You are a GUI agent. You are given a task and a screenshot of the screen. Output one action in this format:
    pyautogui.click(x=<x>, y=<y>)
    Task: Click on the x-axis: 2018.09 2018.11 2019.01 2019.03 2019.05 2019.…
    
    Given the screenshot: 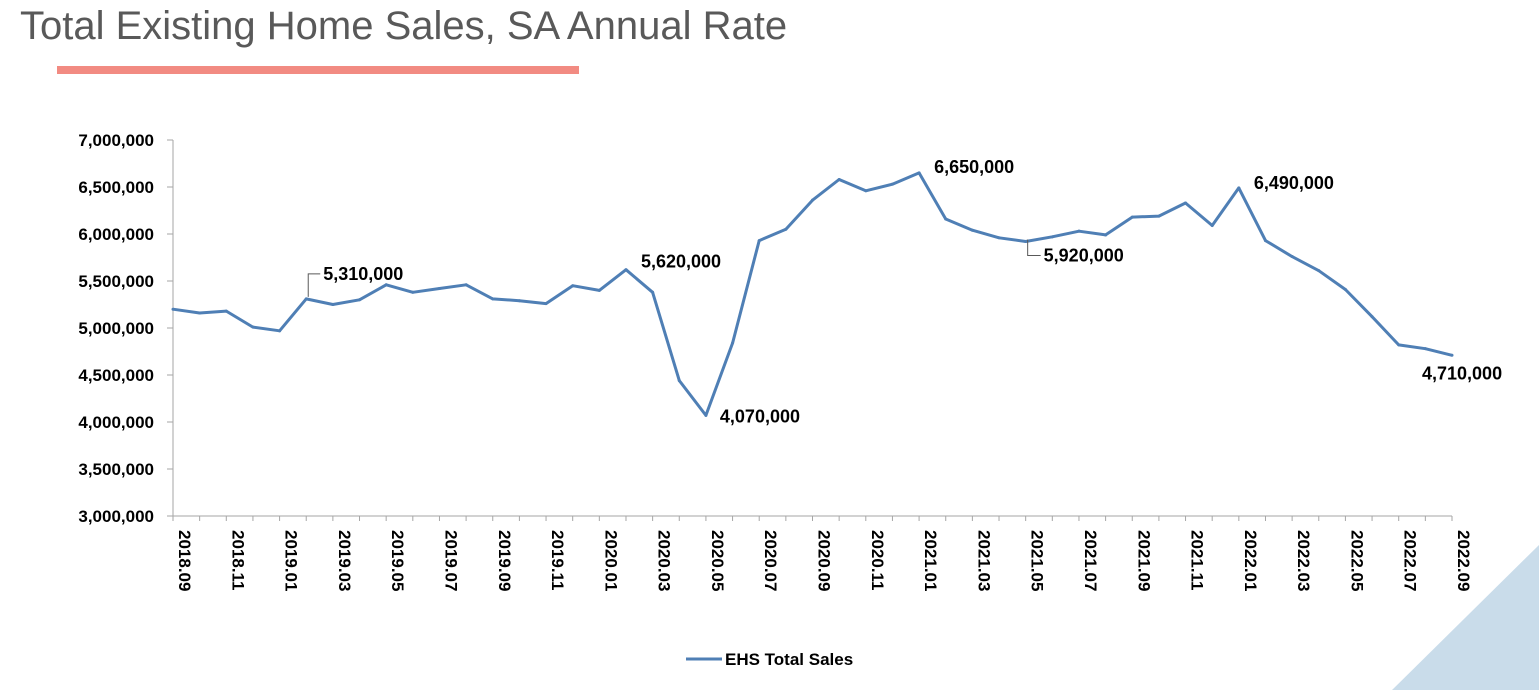 What is the action you would take?
    pyautogui.click(x=822, y=553)
    